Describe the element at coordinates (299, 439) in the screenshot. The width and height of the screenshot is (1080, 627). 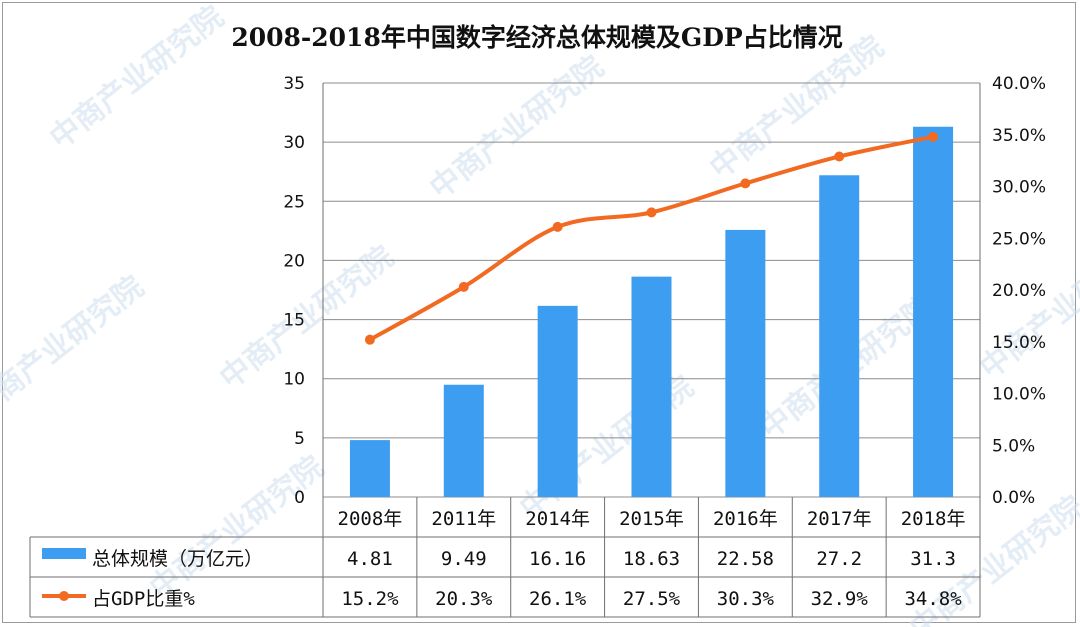
I see `y-tick-label: 5` at that location.